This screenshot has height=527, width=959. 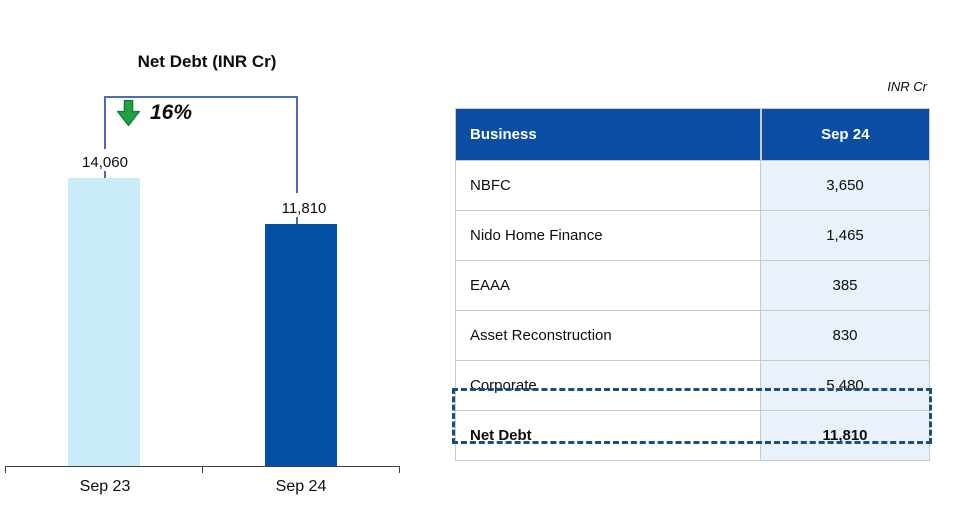 What do you see at coordinates (608, 185) in the screenshot?
I see `business-name-cell: NBFC` at bounding box center [608, 185].